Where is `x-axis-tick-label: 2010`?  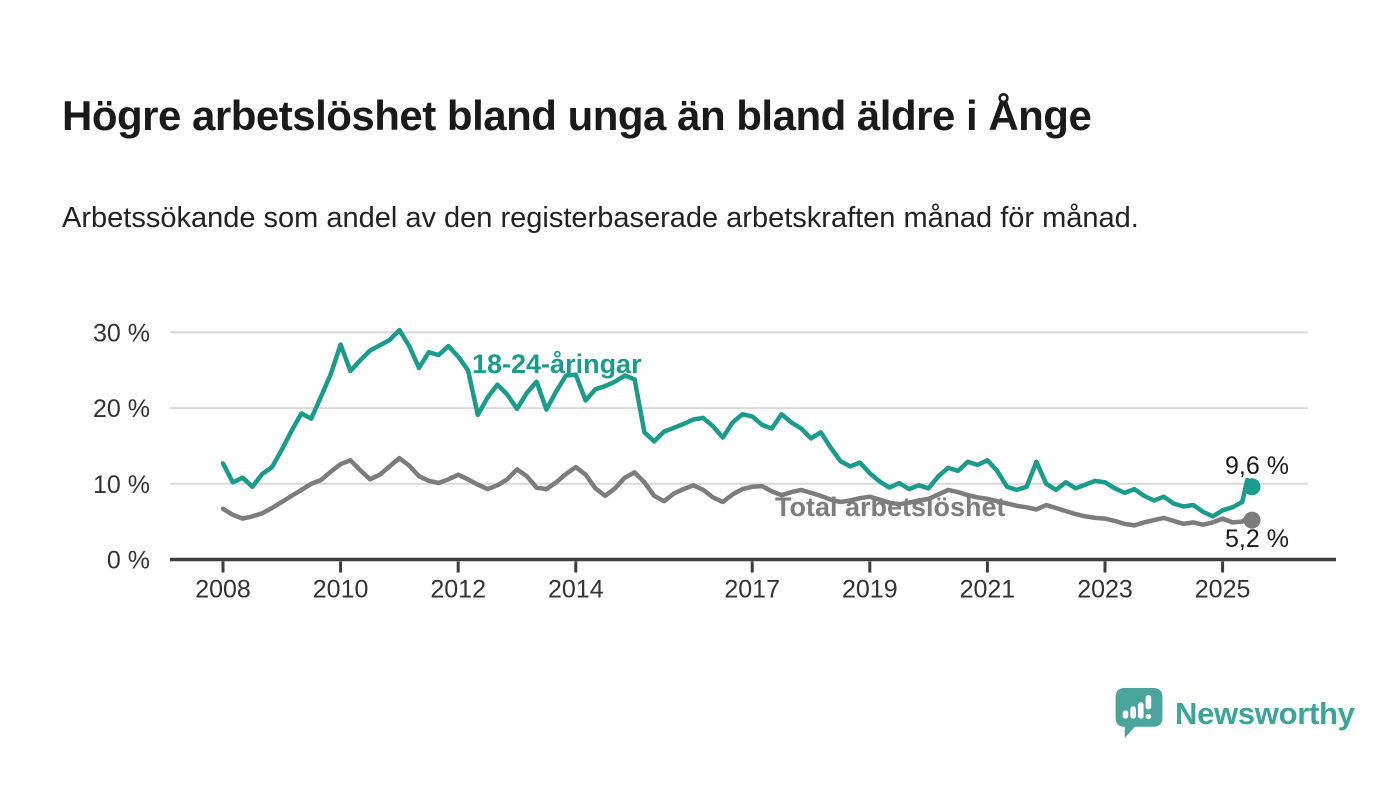
x-axis-tick-label: 2010 is located at coordinates (341, 590).